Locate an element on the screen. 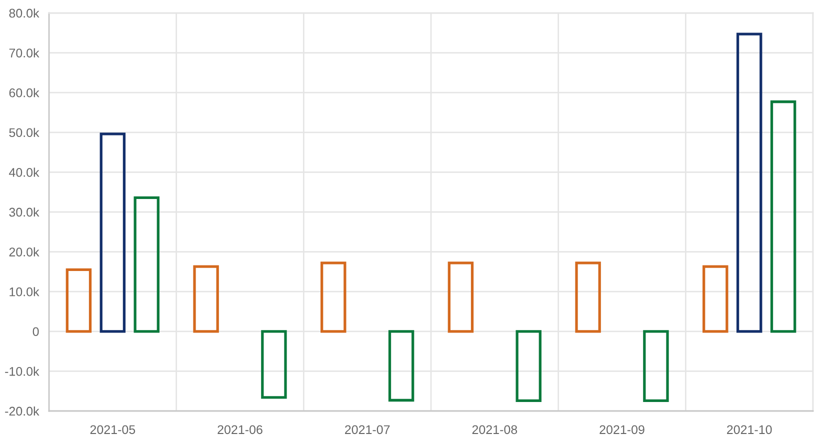 This screenshot has width=817, height=445. y-tick-label: 70.0k is located at coordinates (24, 53).